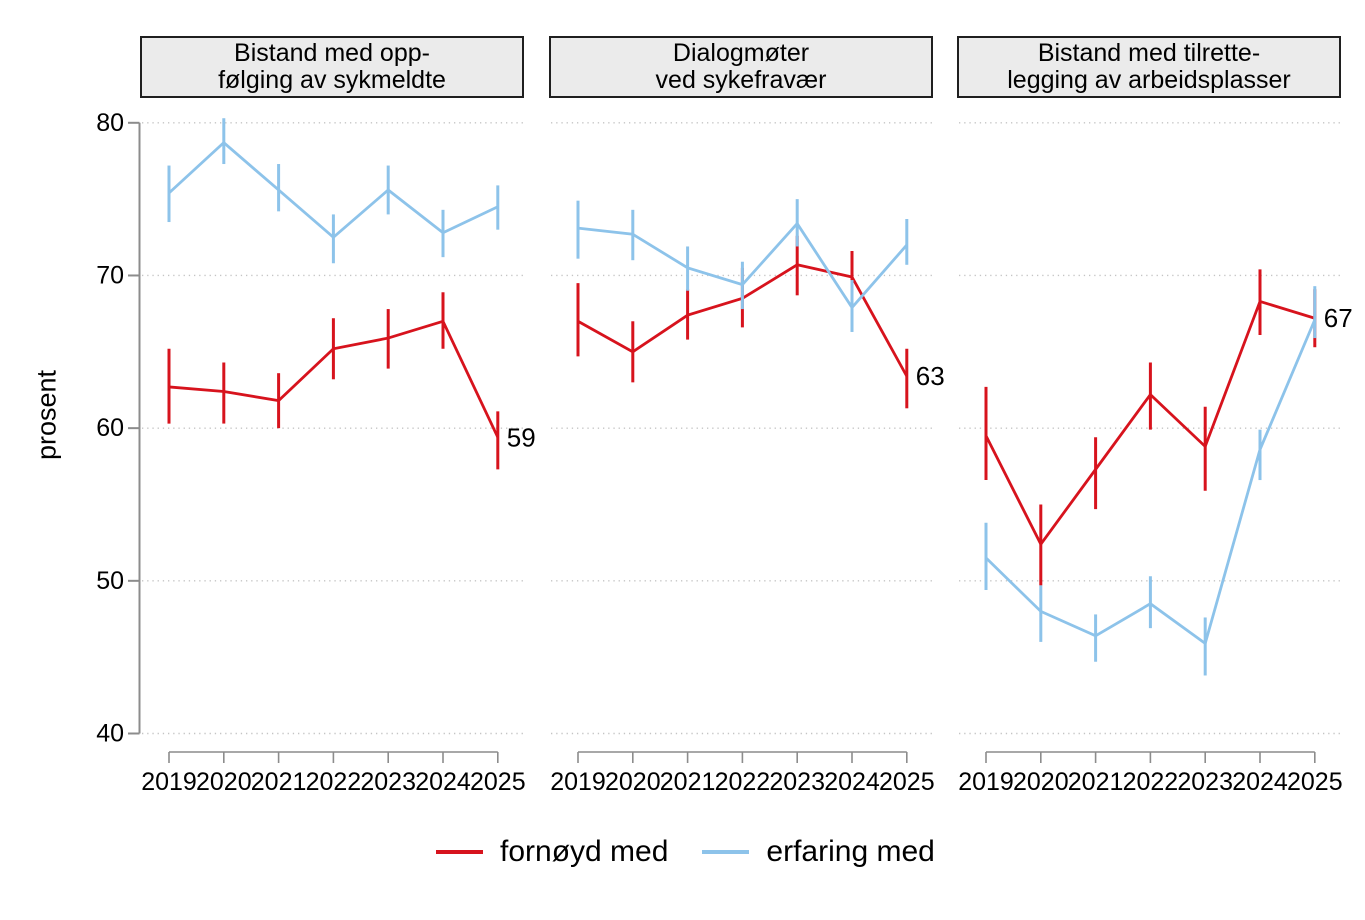 This screenshot has width=1365, height=920. I want to click on panel-title-1: Bistand med opp- følging av sykmeldte, so click(332, 67).